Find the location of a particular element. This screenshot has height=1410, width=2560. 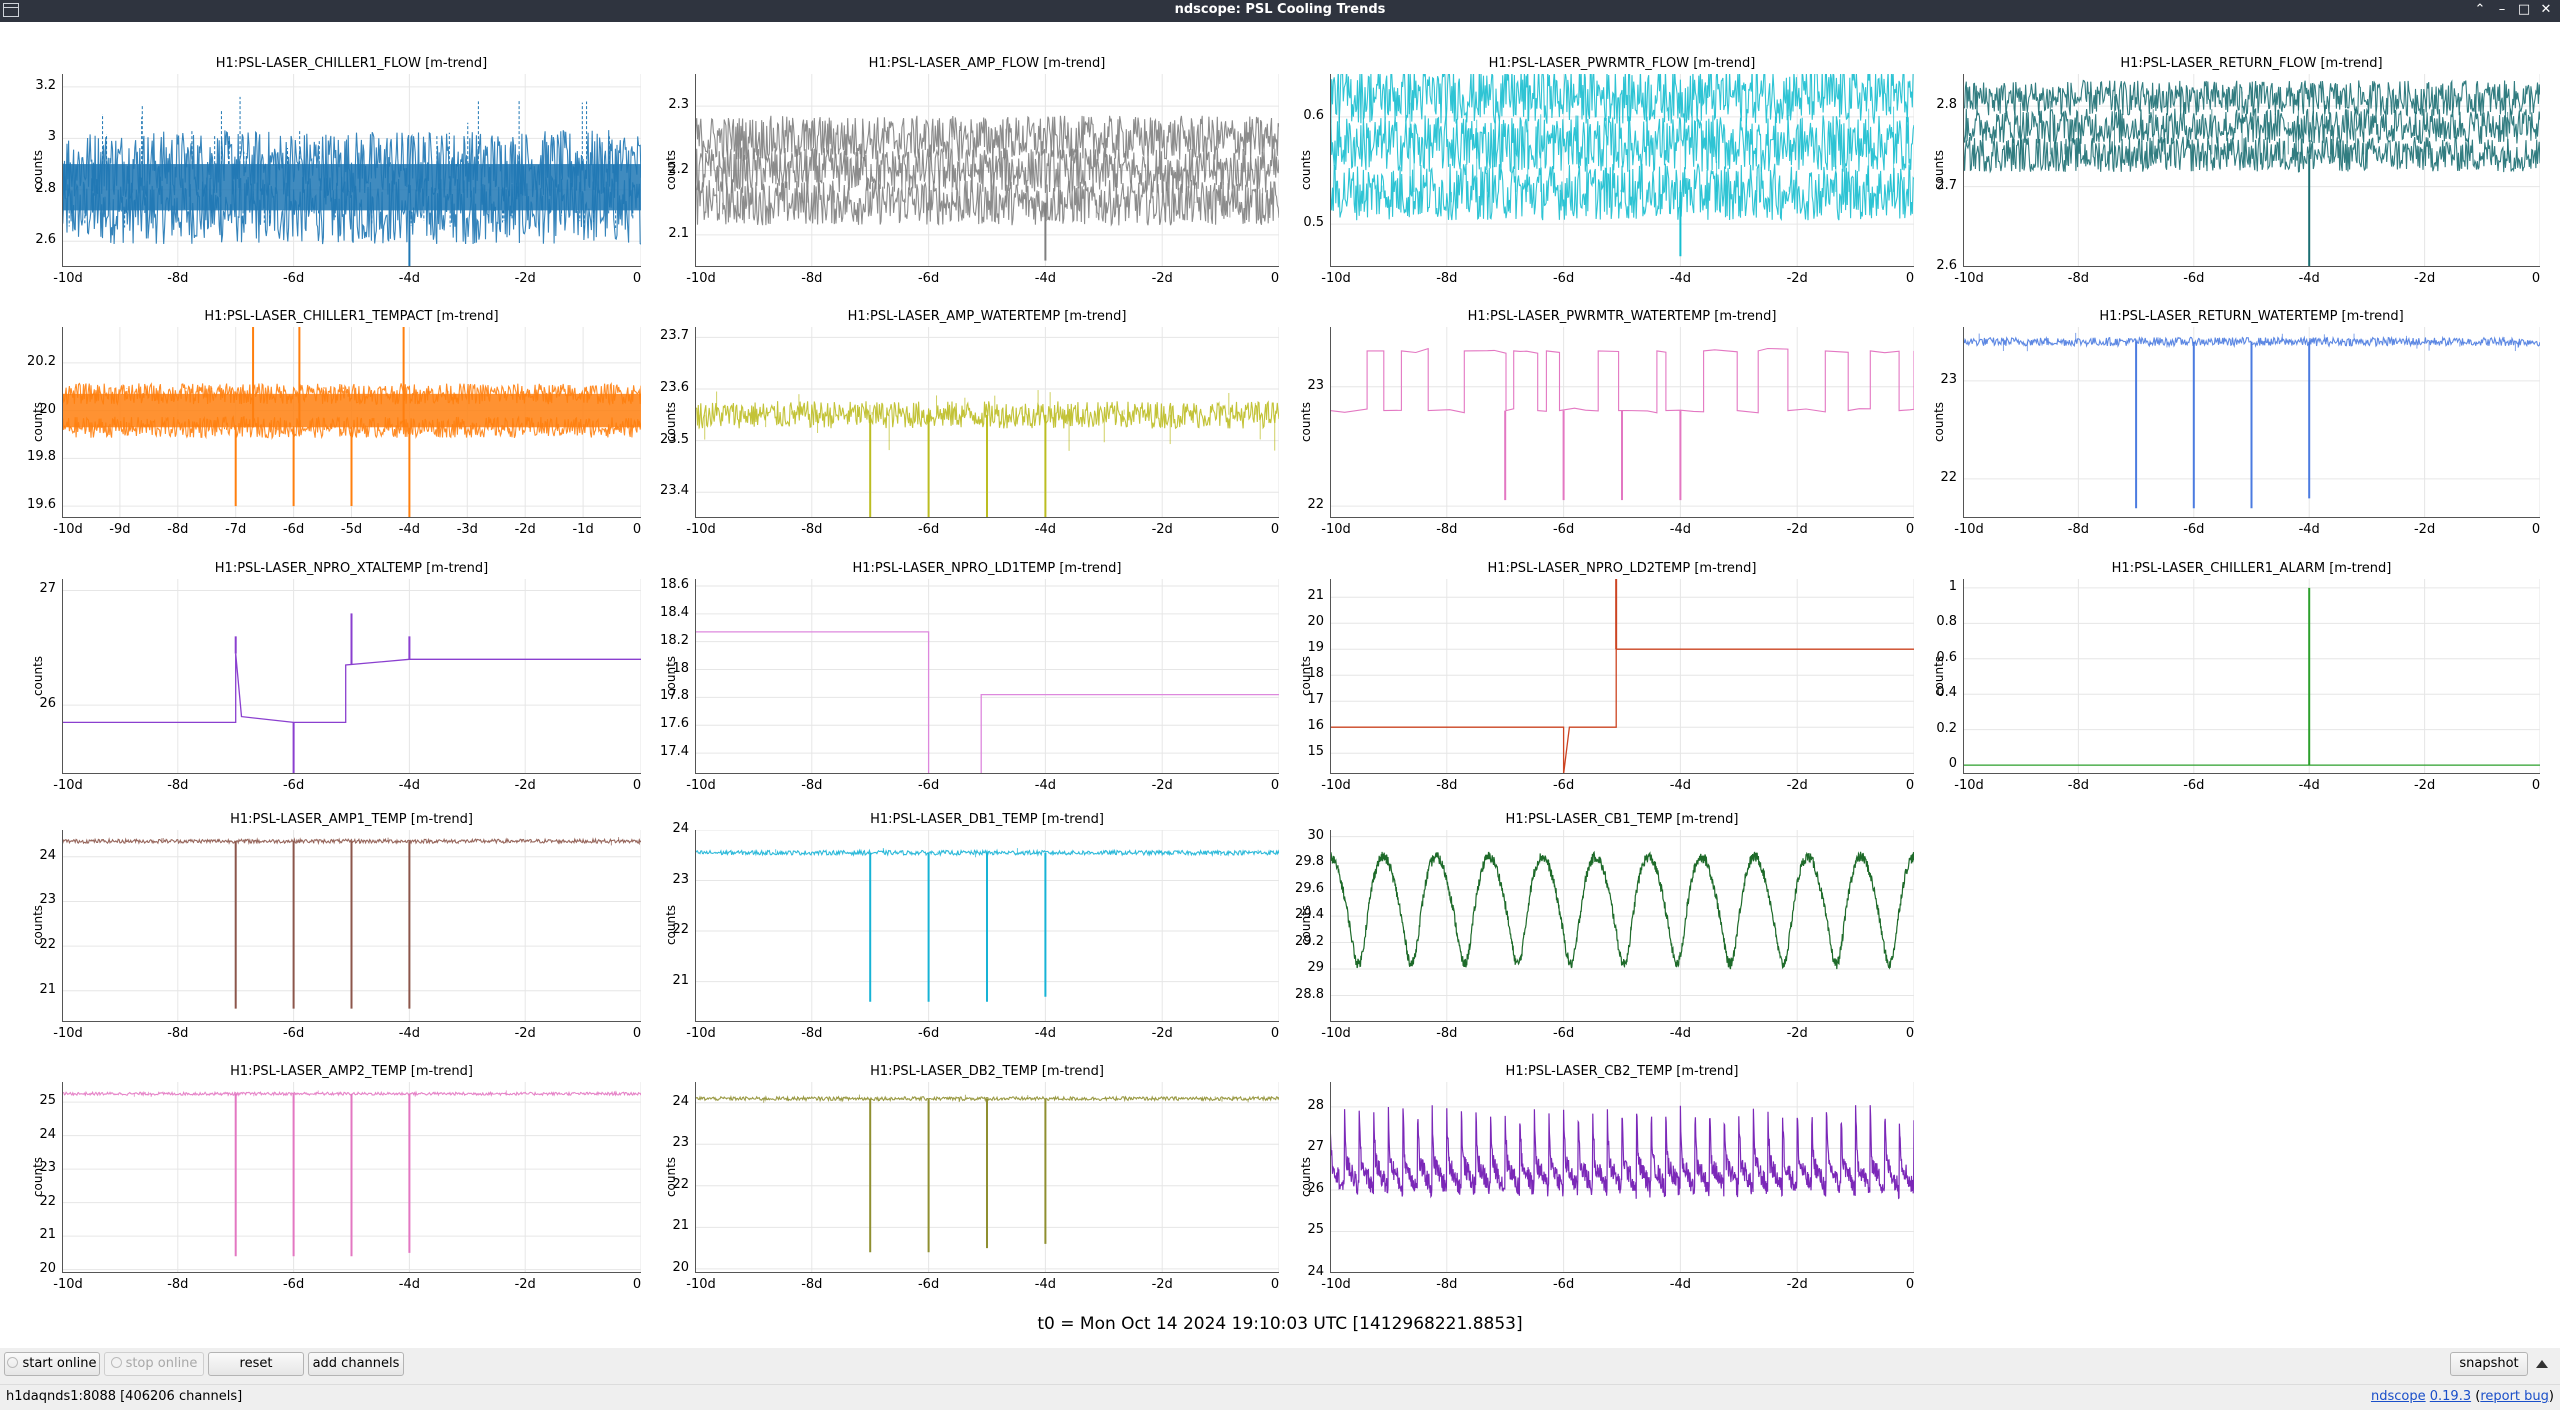

add-channels-button: add channels is located at coordinates (356, 1364).